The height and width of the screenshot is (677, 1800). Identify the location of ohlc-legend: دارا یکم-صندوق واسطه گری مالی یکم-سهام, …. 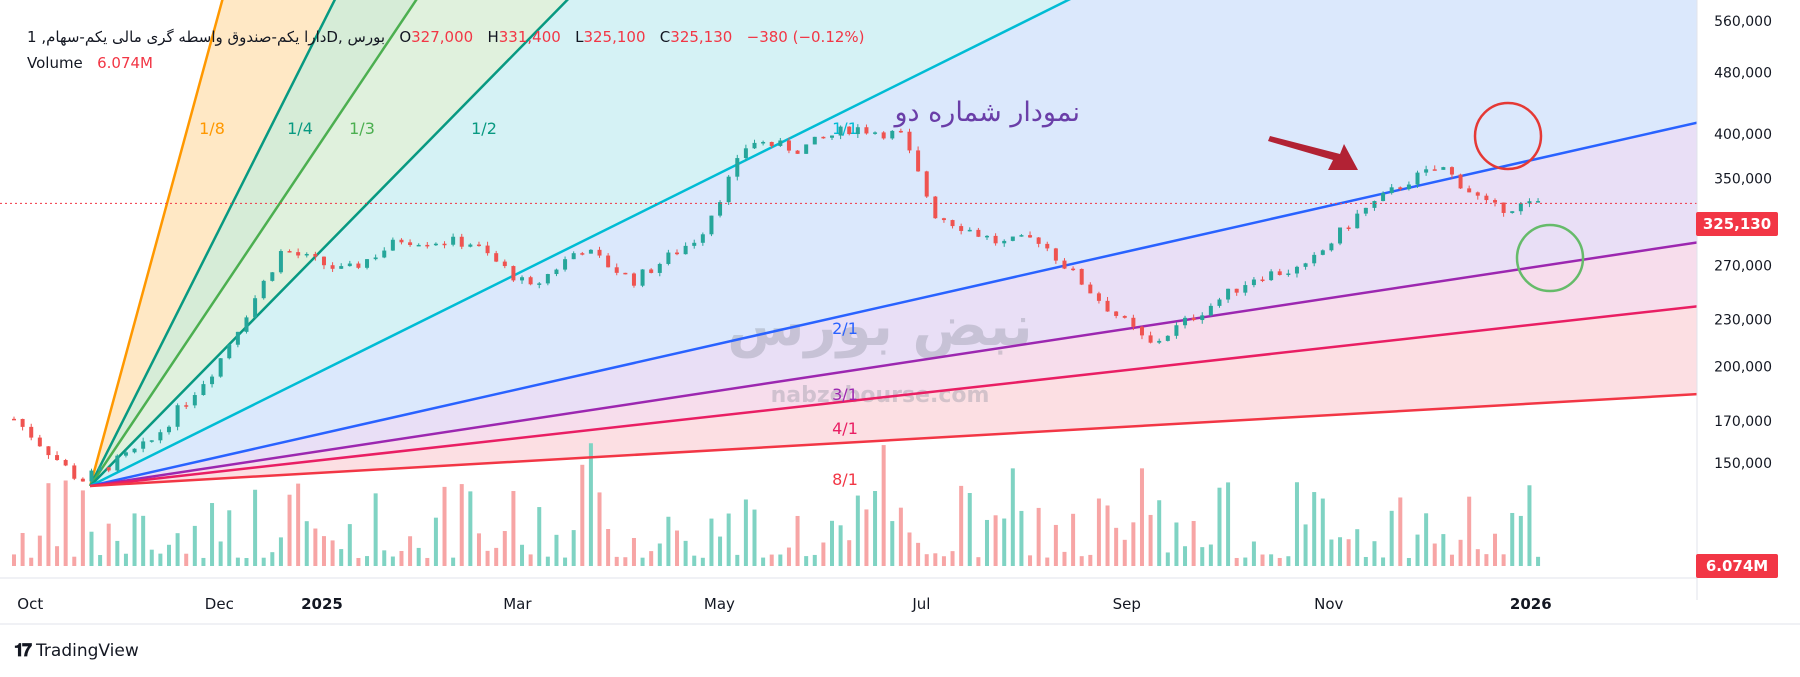
(446, 37).